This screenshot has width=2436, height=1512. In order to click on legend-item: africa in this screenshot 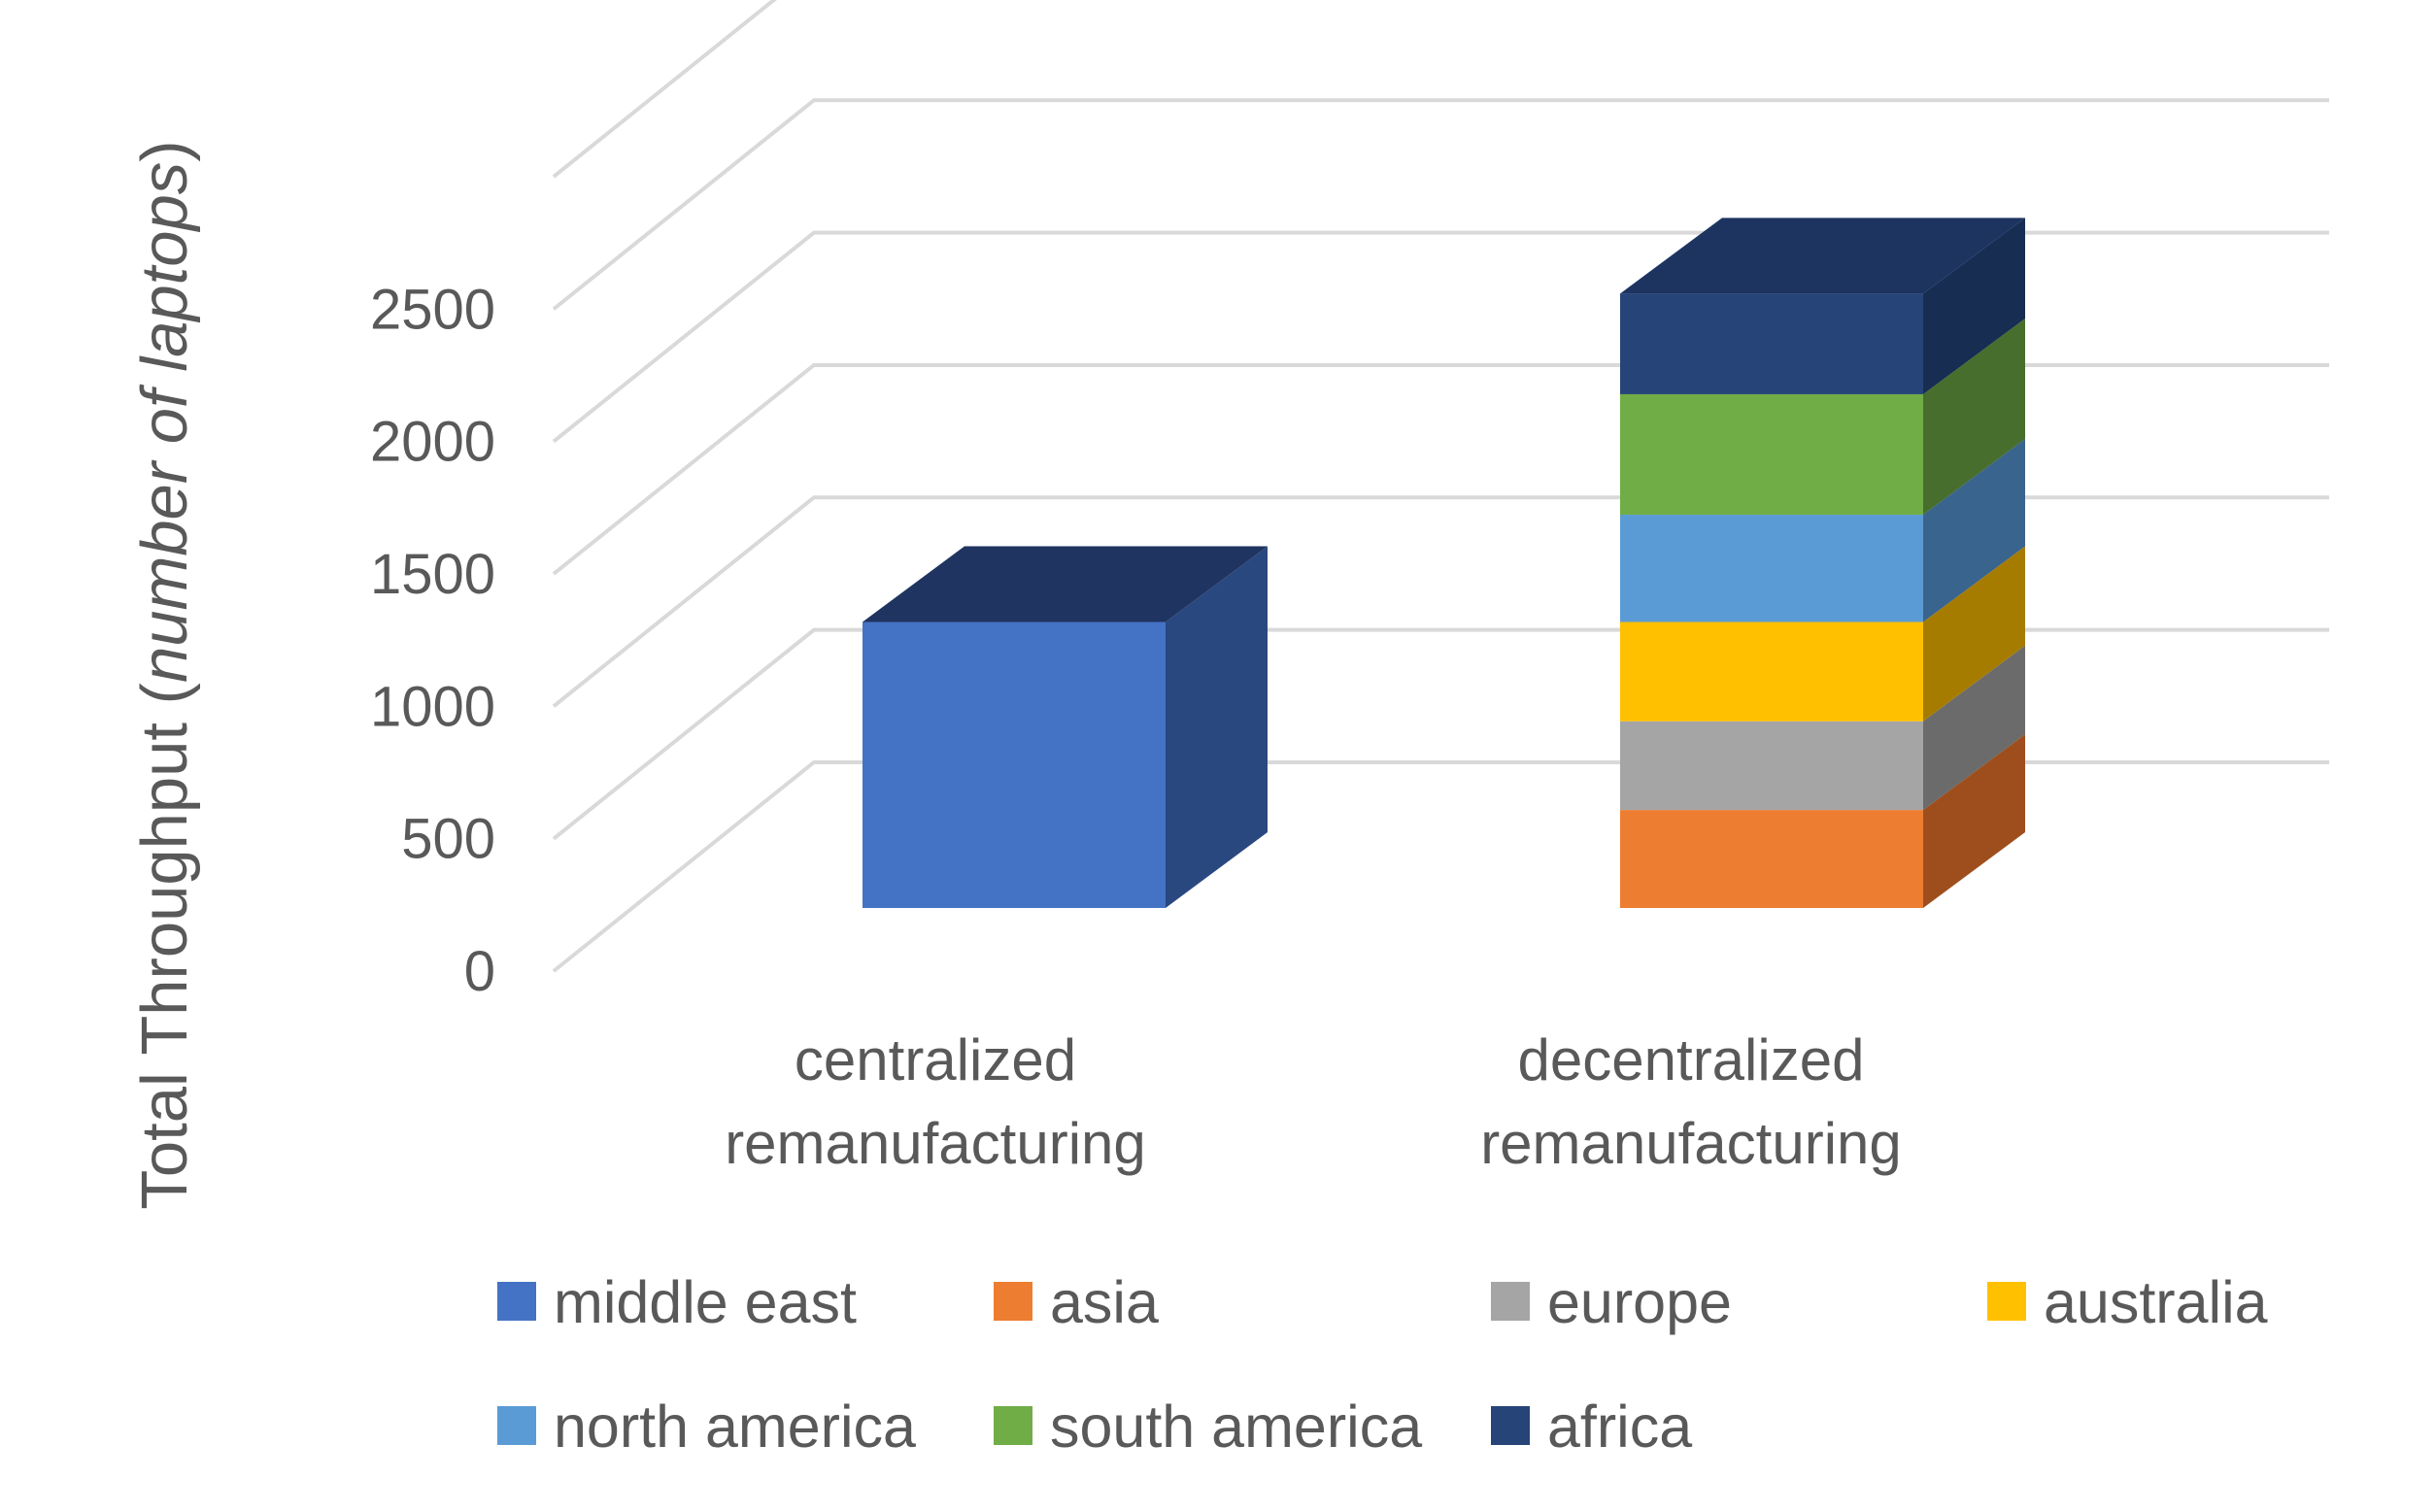, I will do `click(1591, 1427)`.